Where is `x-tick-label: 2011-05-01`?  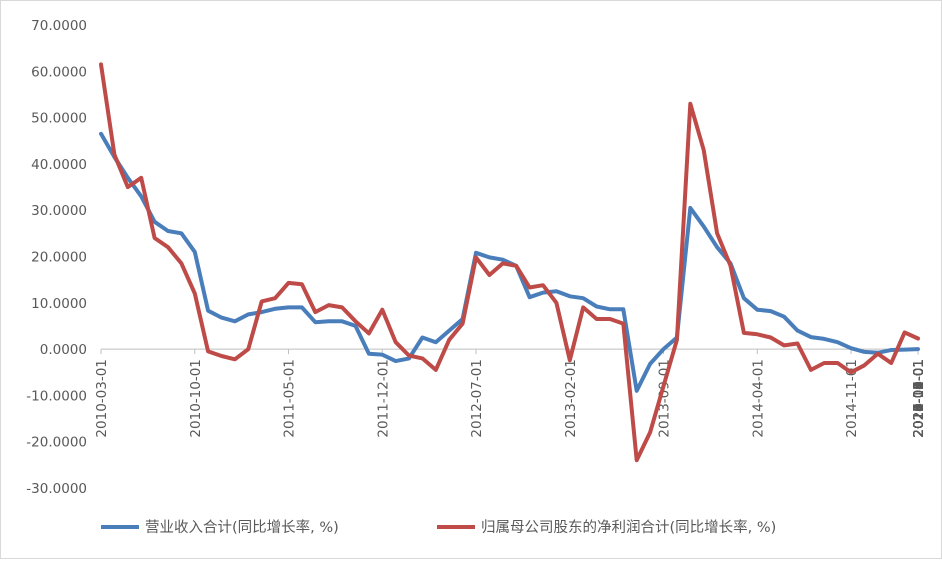
x-tick-label: 2011-05-01 is located at coordinates (290, 398).